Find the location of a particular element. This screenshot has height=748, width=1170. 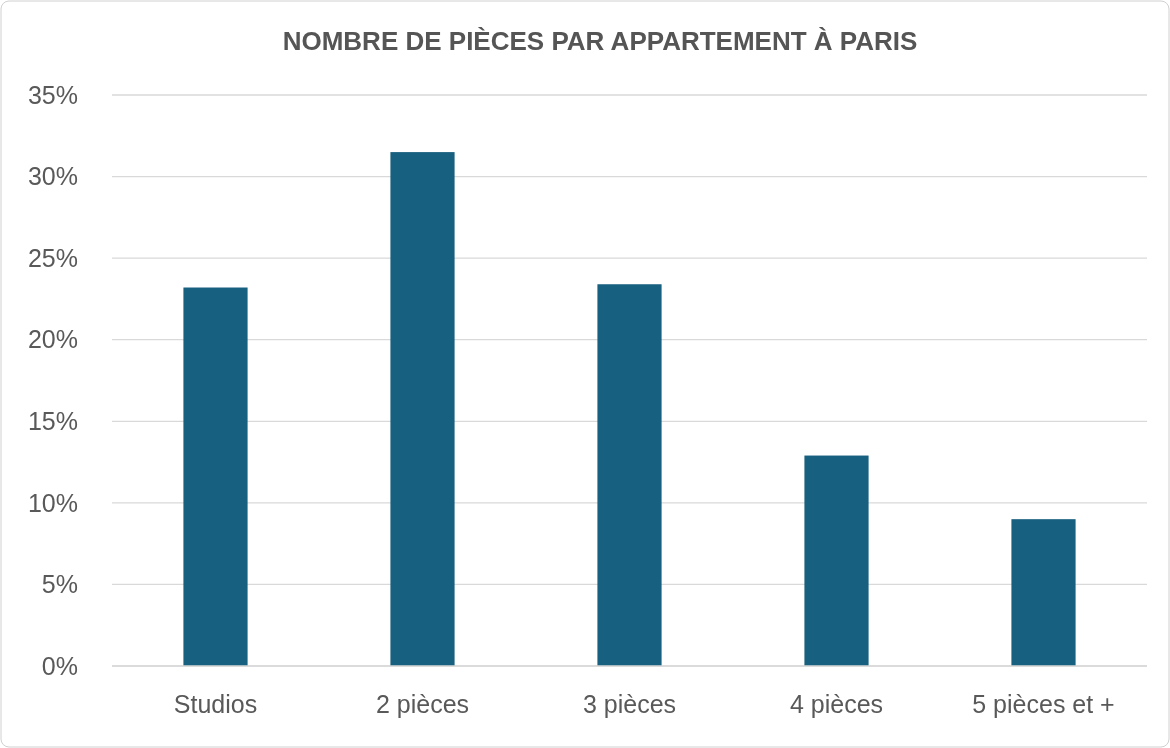

y-tick-label: 20% is located at coordinates (52, 339).